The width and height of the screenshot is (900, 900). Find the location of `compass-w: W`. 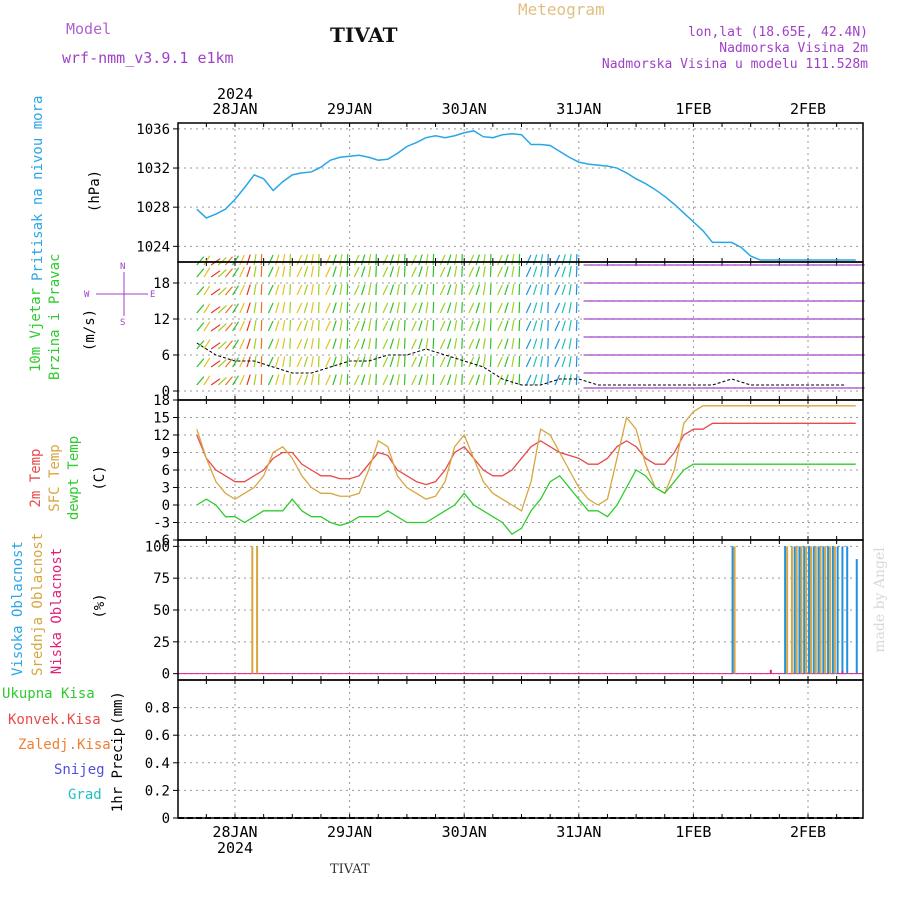

compass-w: W is located at coordinates (87, 295).